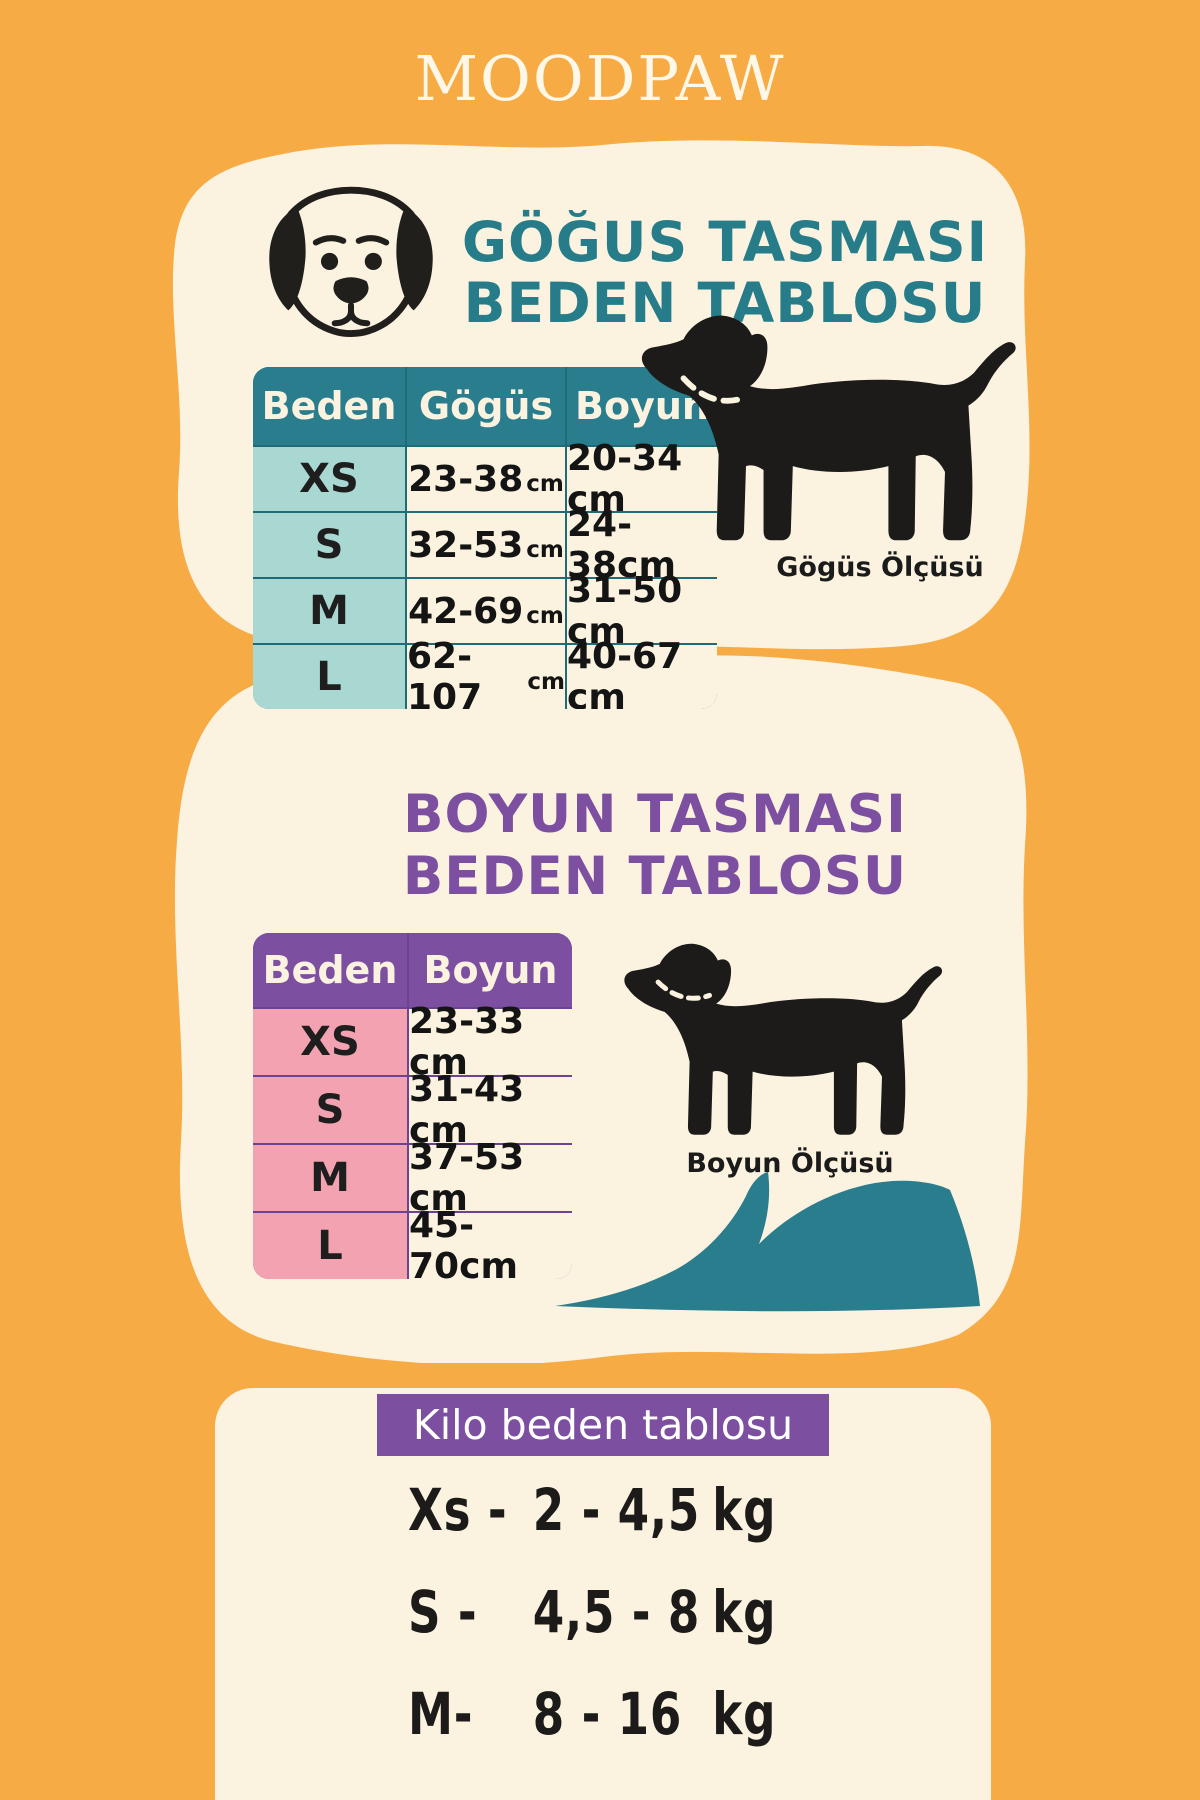  What do you see at coordinates (642, 672) in the screenshot?
I see `harness-row-l-neck: 40-67 cm` at bounding box center [642, 672].